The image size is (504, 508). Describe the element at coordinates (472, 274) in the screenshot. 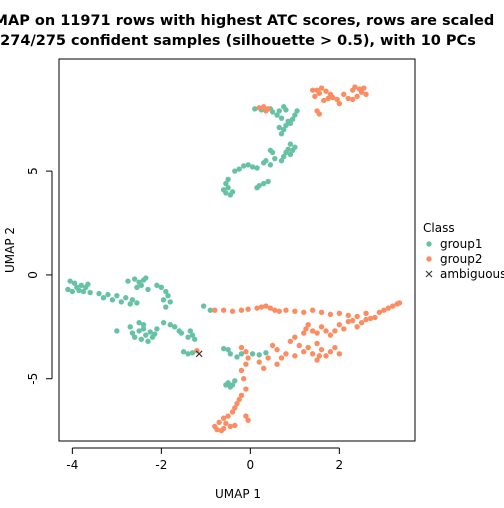

I see `legend-label-ambiguous: ambiguous` at that location.